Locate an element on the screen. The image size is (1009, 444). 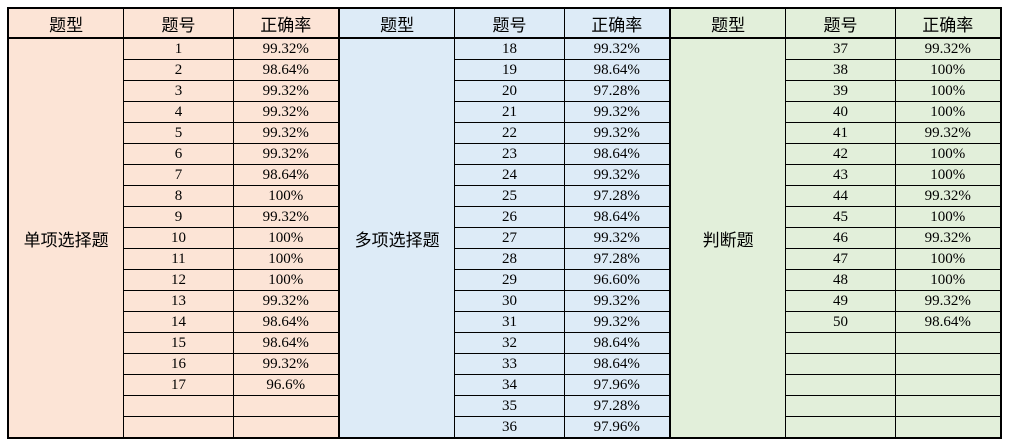
question-number-cell: 46 is located at coordinates (840, 238).